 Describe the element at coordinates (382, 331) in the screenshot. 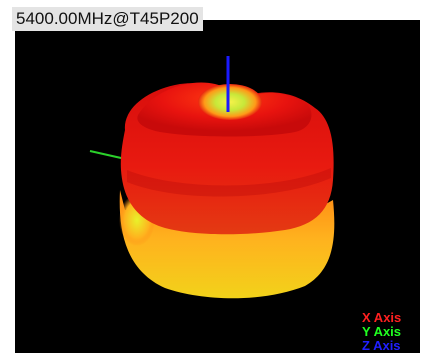

I see `legend-y-axis: Y Axis` at that location.